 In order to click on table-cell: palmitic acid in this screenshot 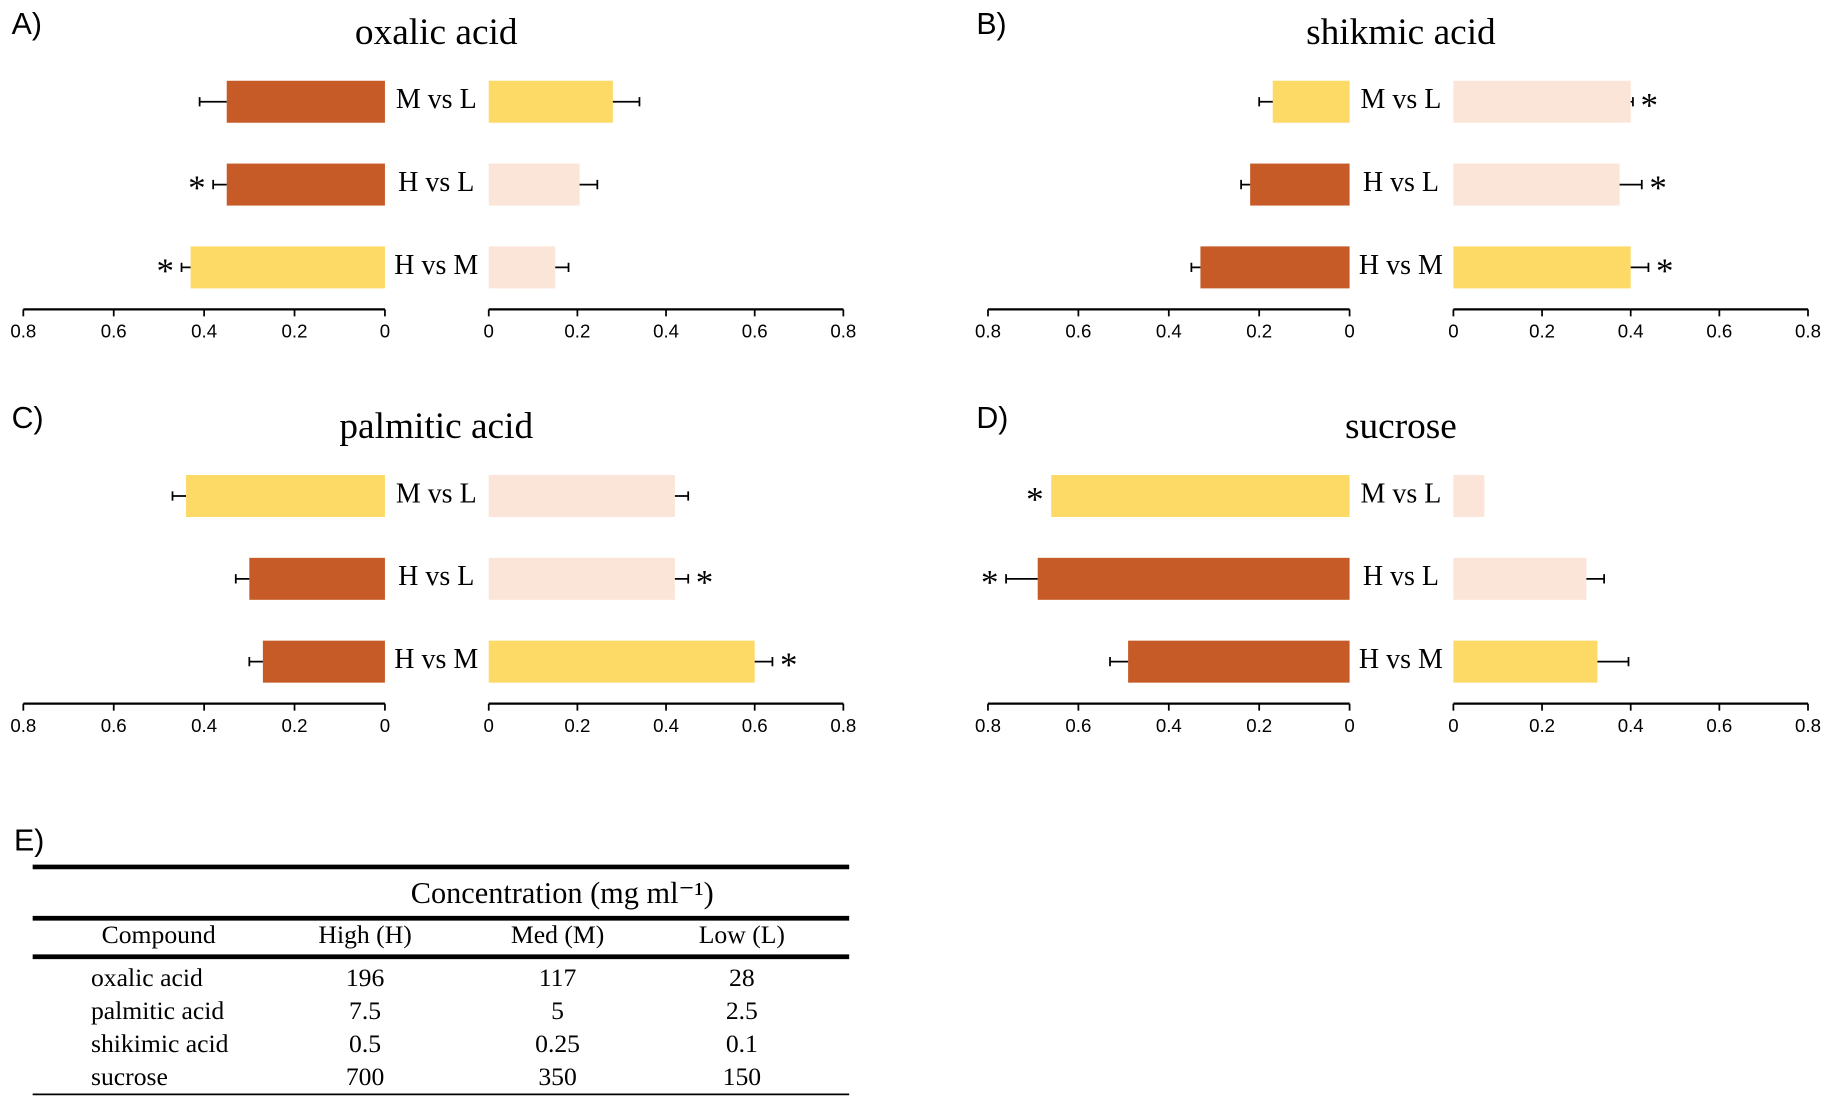, I will do `click(157, 1010)`.